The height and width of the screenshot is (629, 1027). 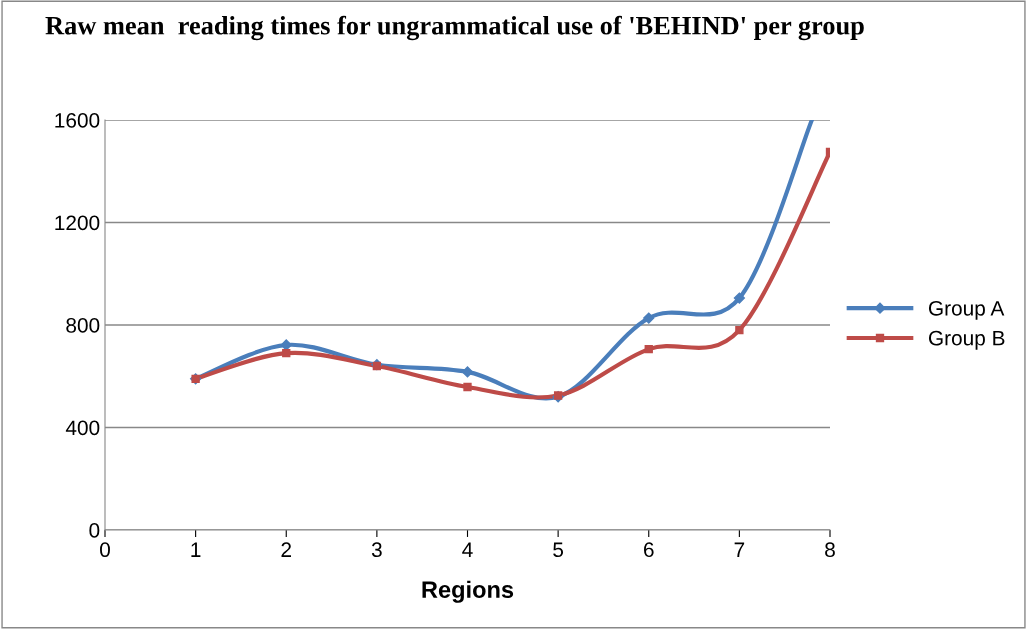 What do you see at coordinates (966, 340) in the screenshot?
I see `legend-label: Group B` at bounding box center [966, 340].